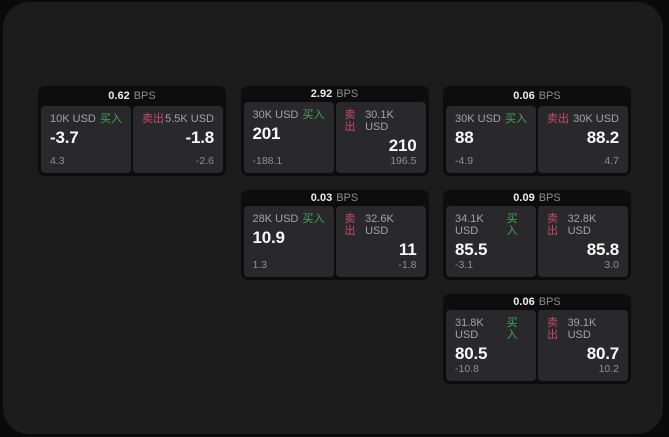 The height and width of the screenshot is (437, 669). What do you see at coordinates (119, 96) in the screenshot?
I see `bps-value: 0.62` at bounding box center [119, 96].